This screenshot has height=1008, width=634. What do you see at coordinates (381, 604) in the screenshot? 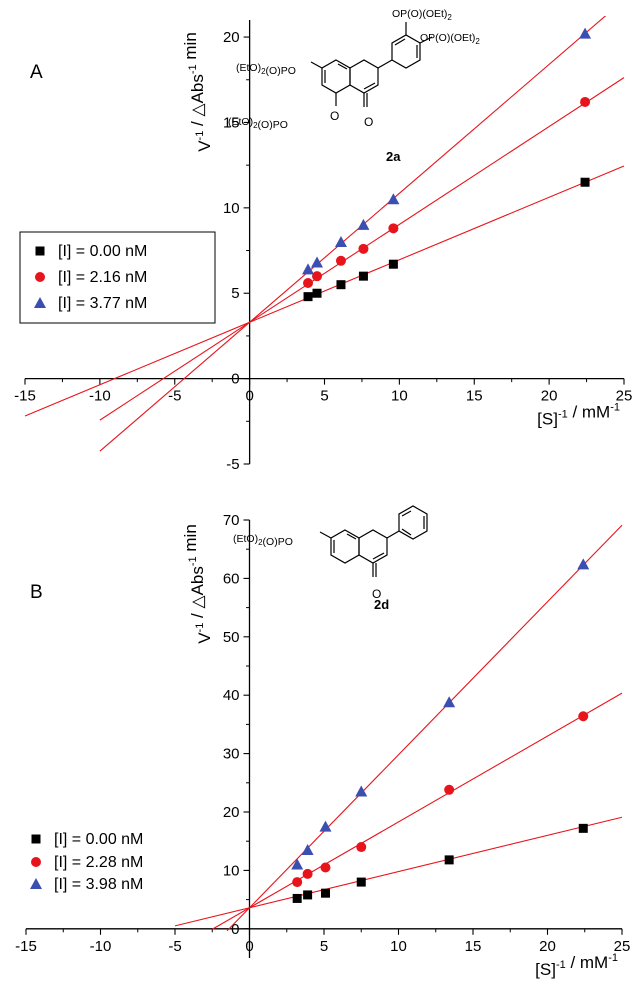
I see `compound-label: 2d` at bounding box center [381, 604].